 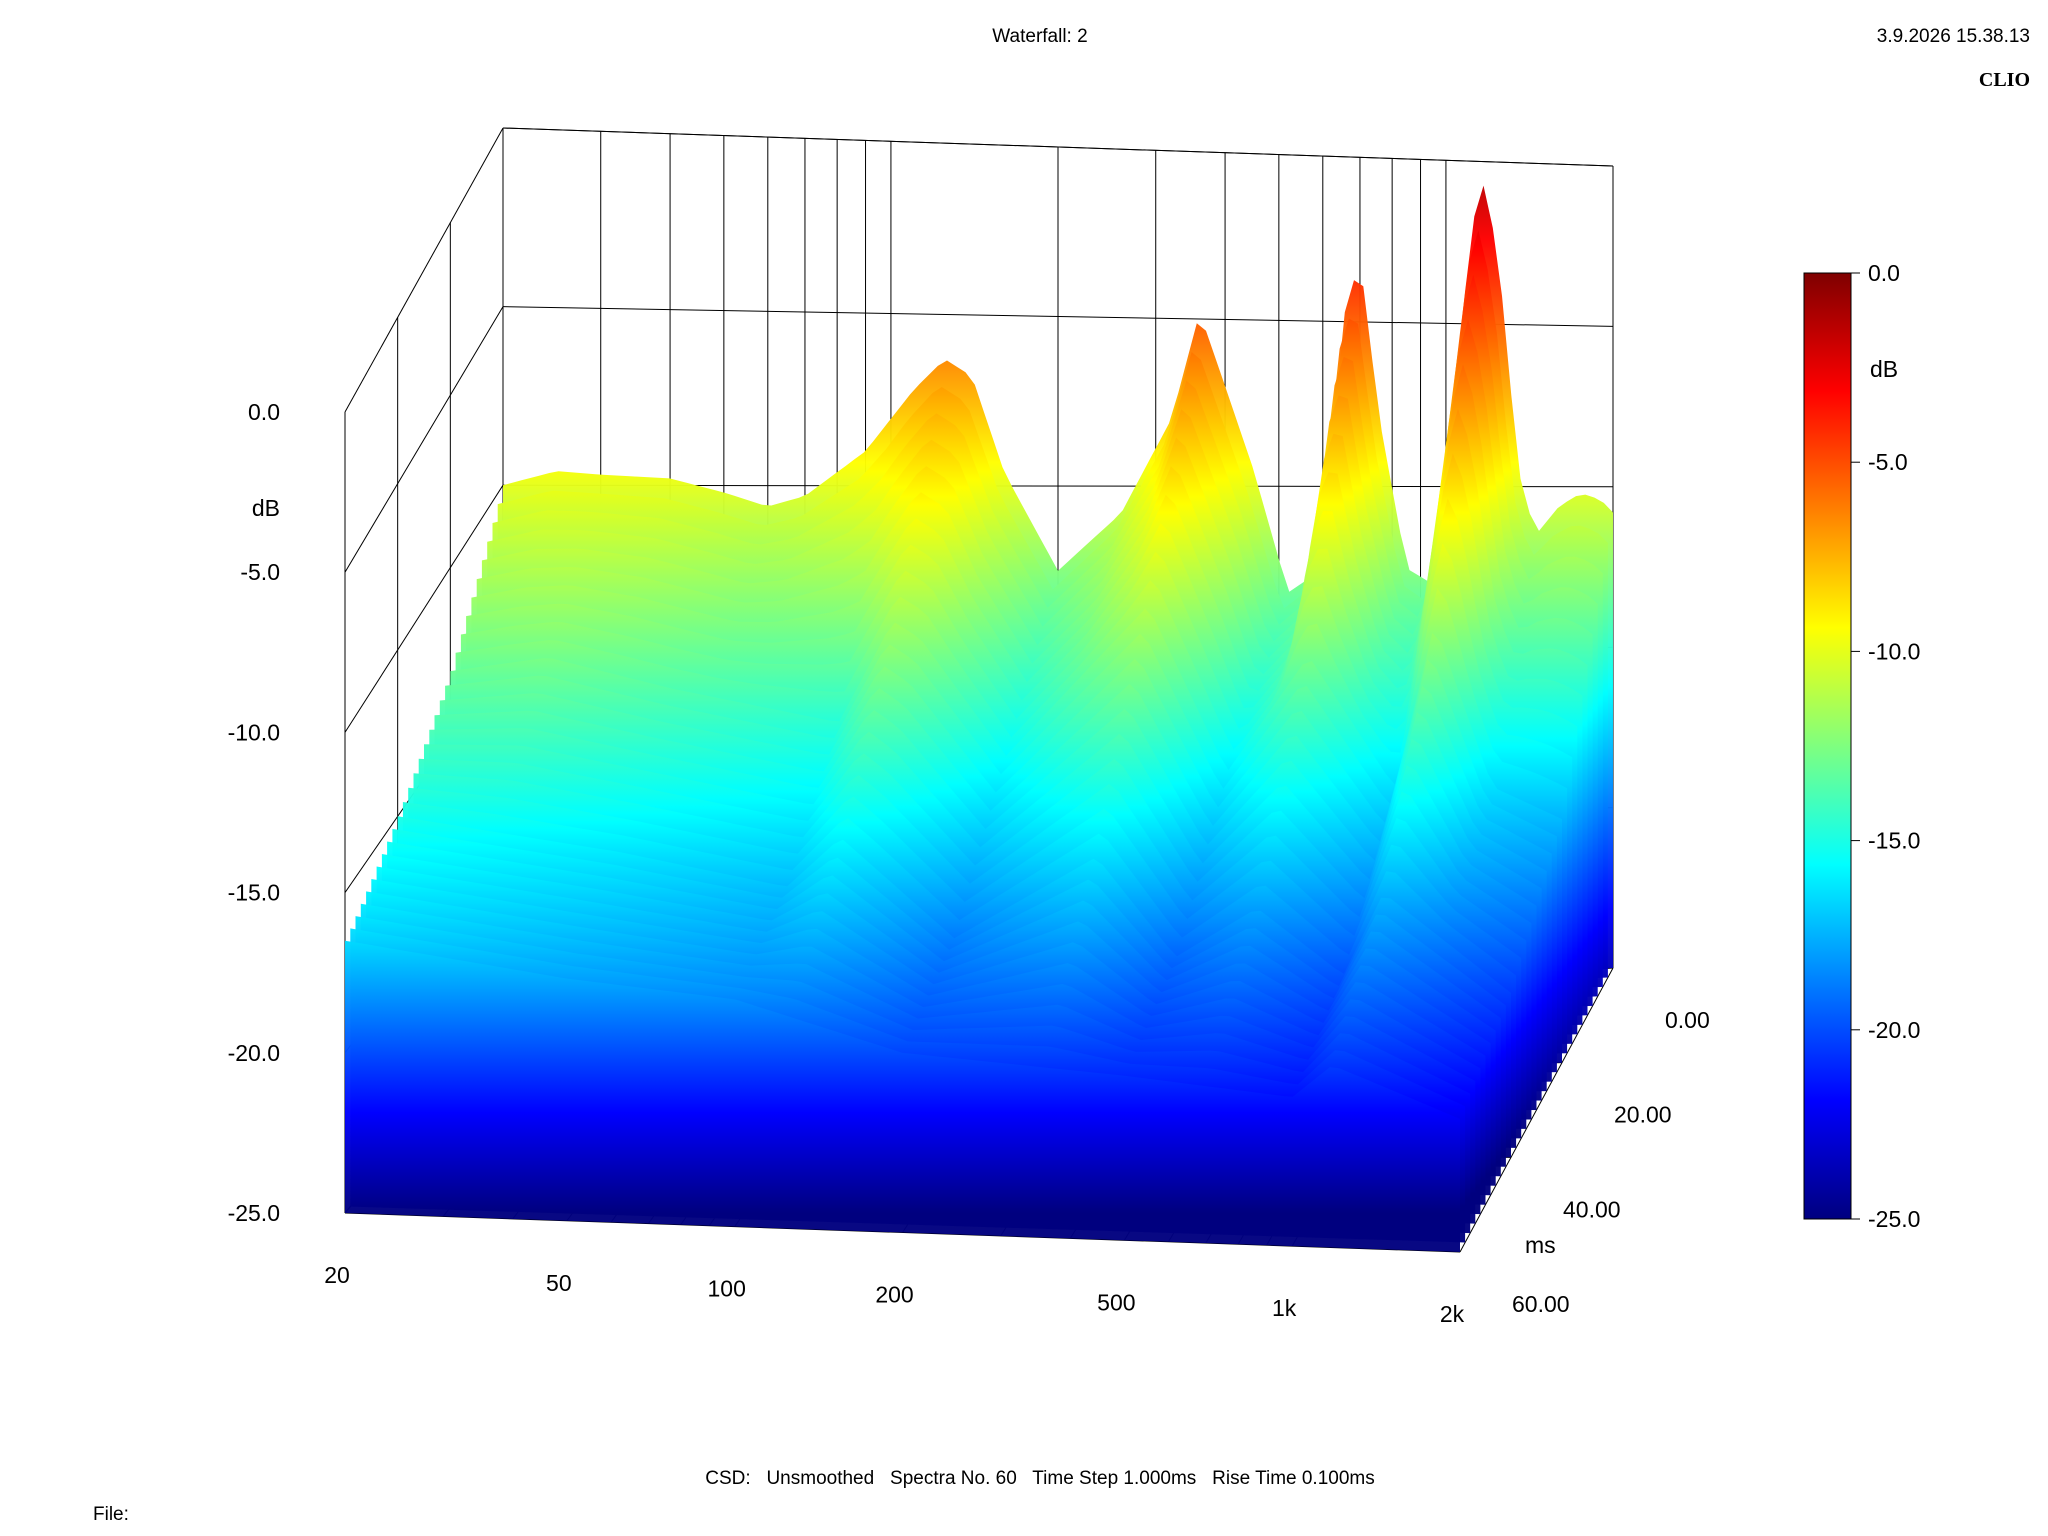 What do you see at coordinates (902, 1096) in the screenshot?
I see `spectrum-slice` at bounding box center [902, 1096].